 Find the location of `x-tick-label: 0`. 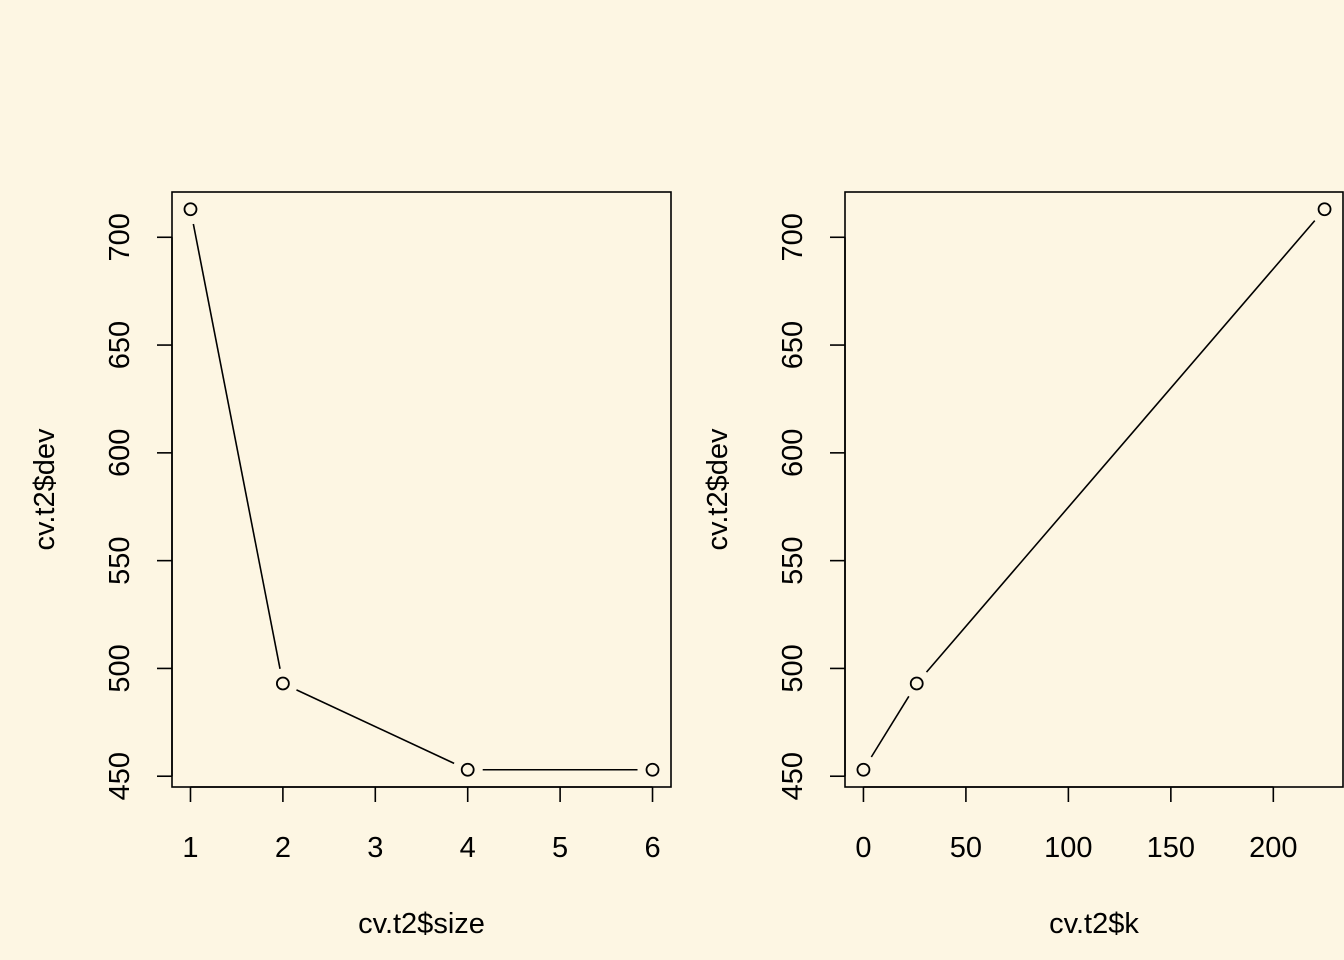

x-tick-label: 0 is located at coordinates (863, 848).